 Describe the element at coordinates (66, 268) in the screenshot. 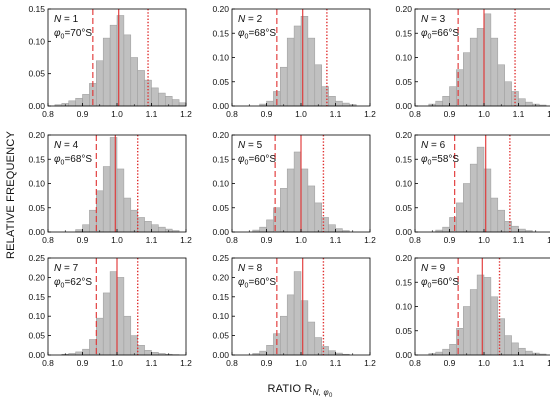

I see `panel-n-annotation: N = 7` at that location.